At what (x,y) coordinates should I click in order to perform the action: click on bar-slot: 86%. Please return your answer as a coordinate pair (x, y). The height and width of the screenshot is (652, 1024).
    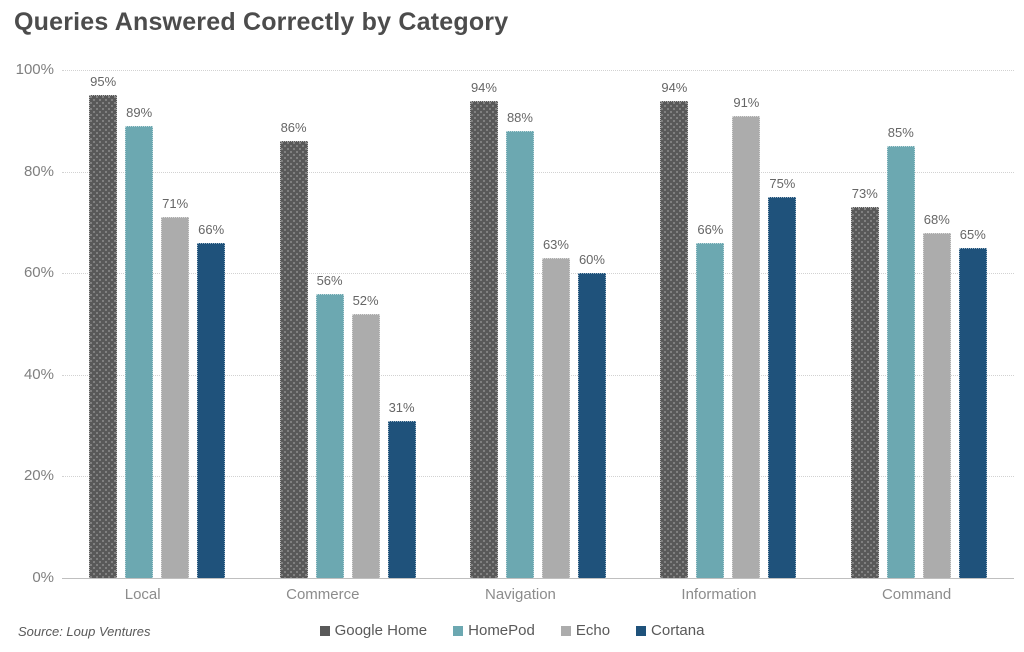
    Looking at the image, I should click on (293, 324).